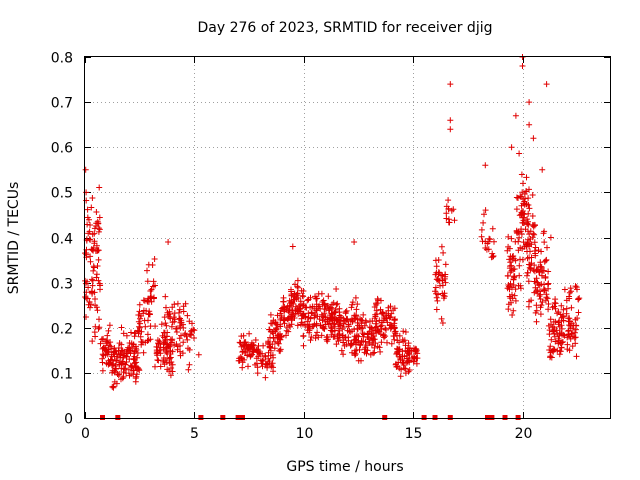 This screenshot has width=640, height=480. I want to click on y-tick-label: 0, so click(68, 420).